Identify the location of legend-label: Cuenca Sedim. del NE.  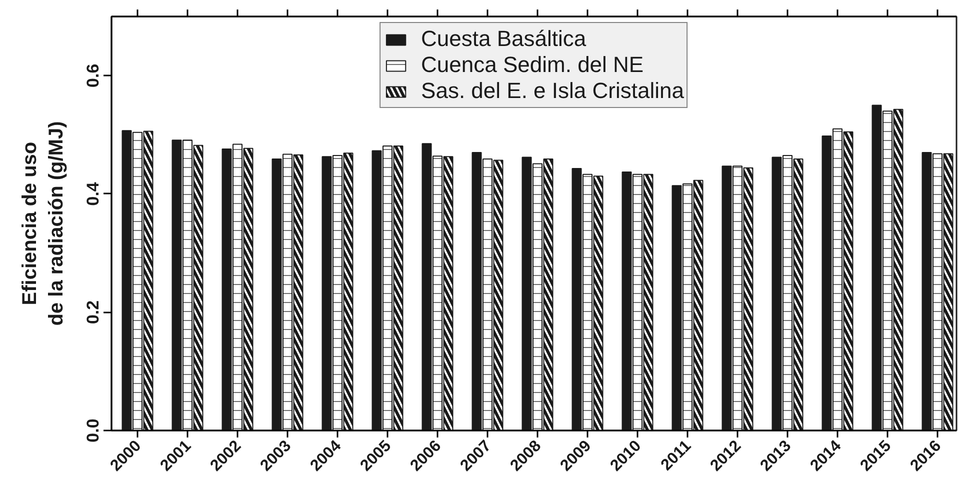
(532, 65).